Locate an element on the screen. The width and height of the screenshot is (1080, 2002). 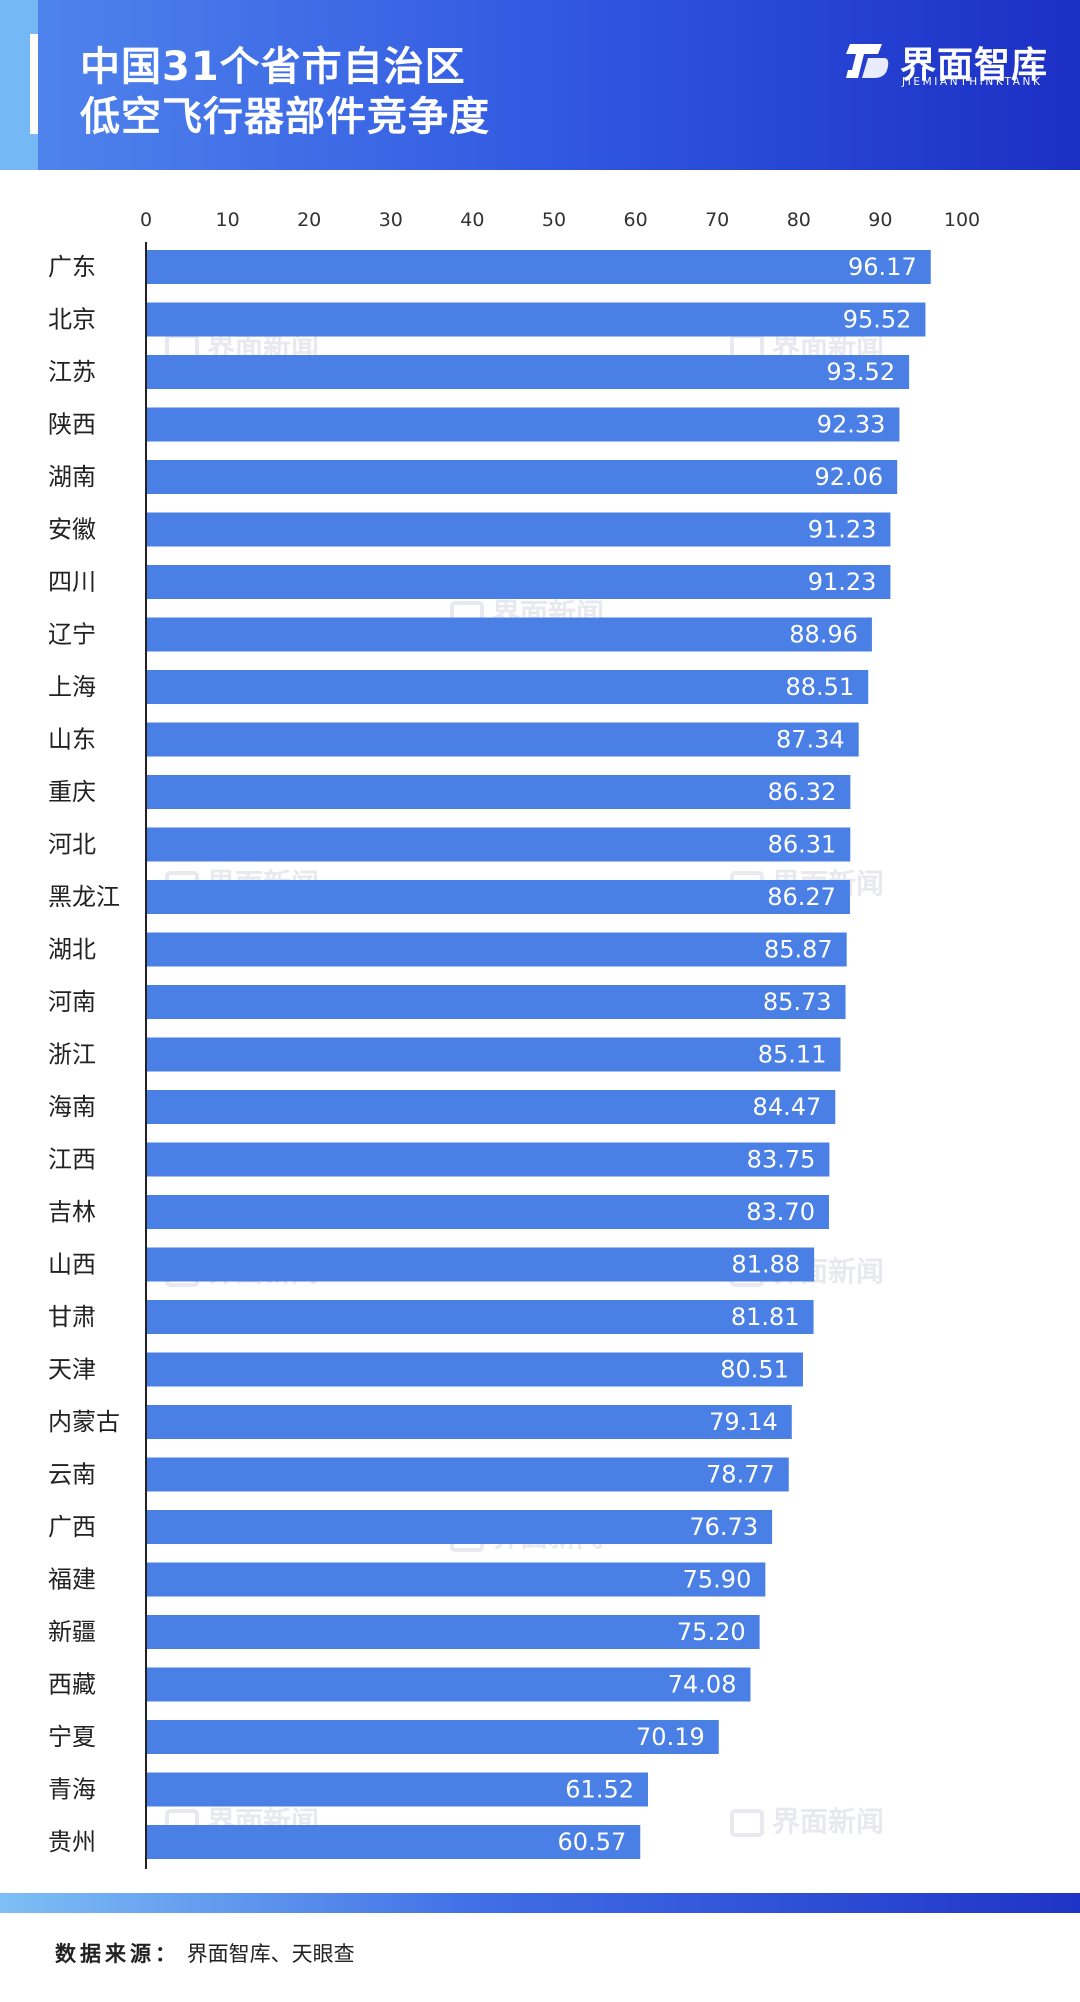
footer-strip is located at coordinates (540, 1903).